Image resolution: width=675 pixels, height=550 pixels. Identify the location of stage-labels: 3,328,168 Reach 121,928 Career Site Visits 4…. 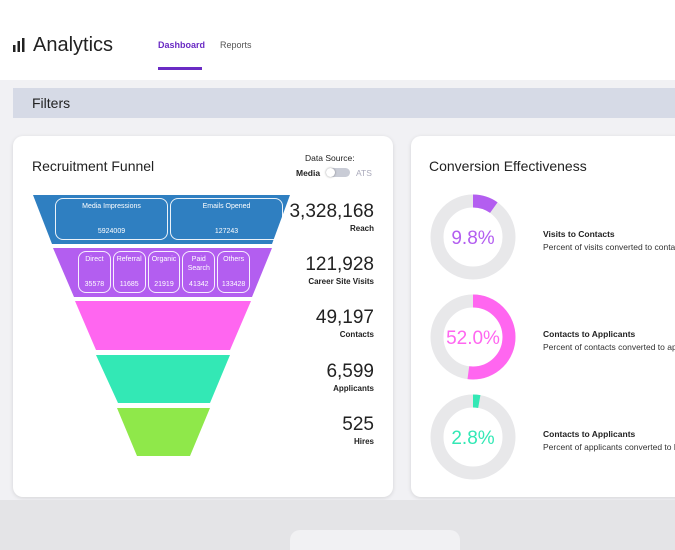
(304, 316).